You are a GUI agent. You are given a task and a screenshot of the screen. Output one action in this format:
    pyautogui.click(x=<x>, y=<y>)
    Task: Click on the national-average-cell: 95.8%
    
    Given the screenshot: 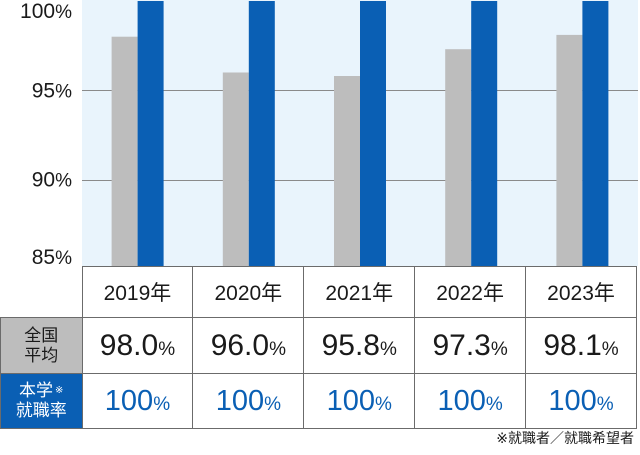 What is the action you would take?
    pyautogui.click(x=359, y=345)
    